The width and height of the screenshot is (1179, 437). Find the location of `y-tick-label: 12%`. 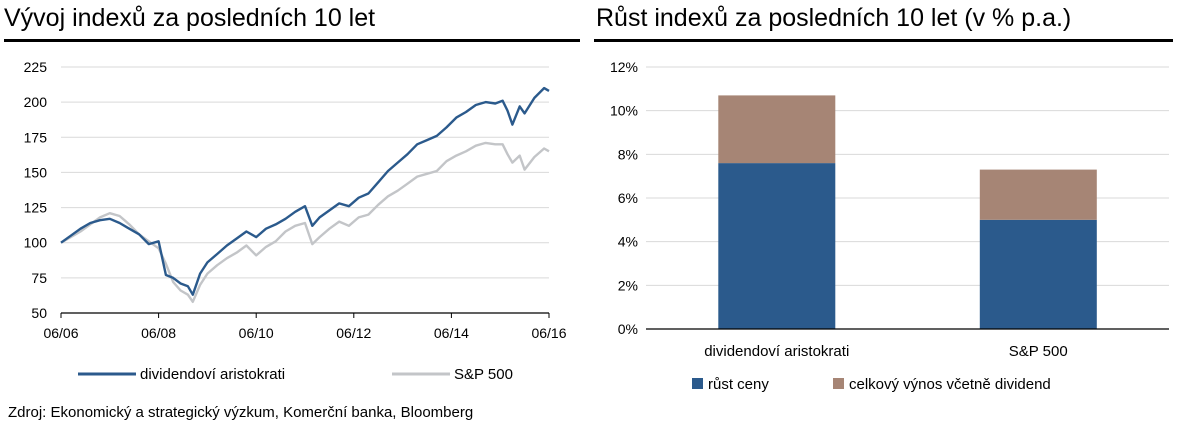

y-tick-label: 12% is located at coordinates (624, 67).